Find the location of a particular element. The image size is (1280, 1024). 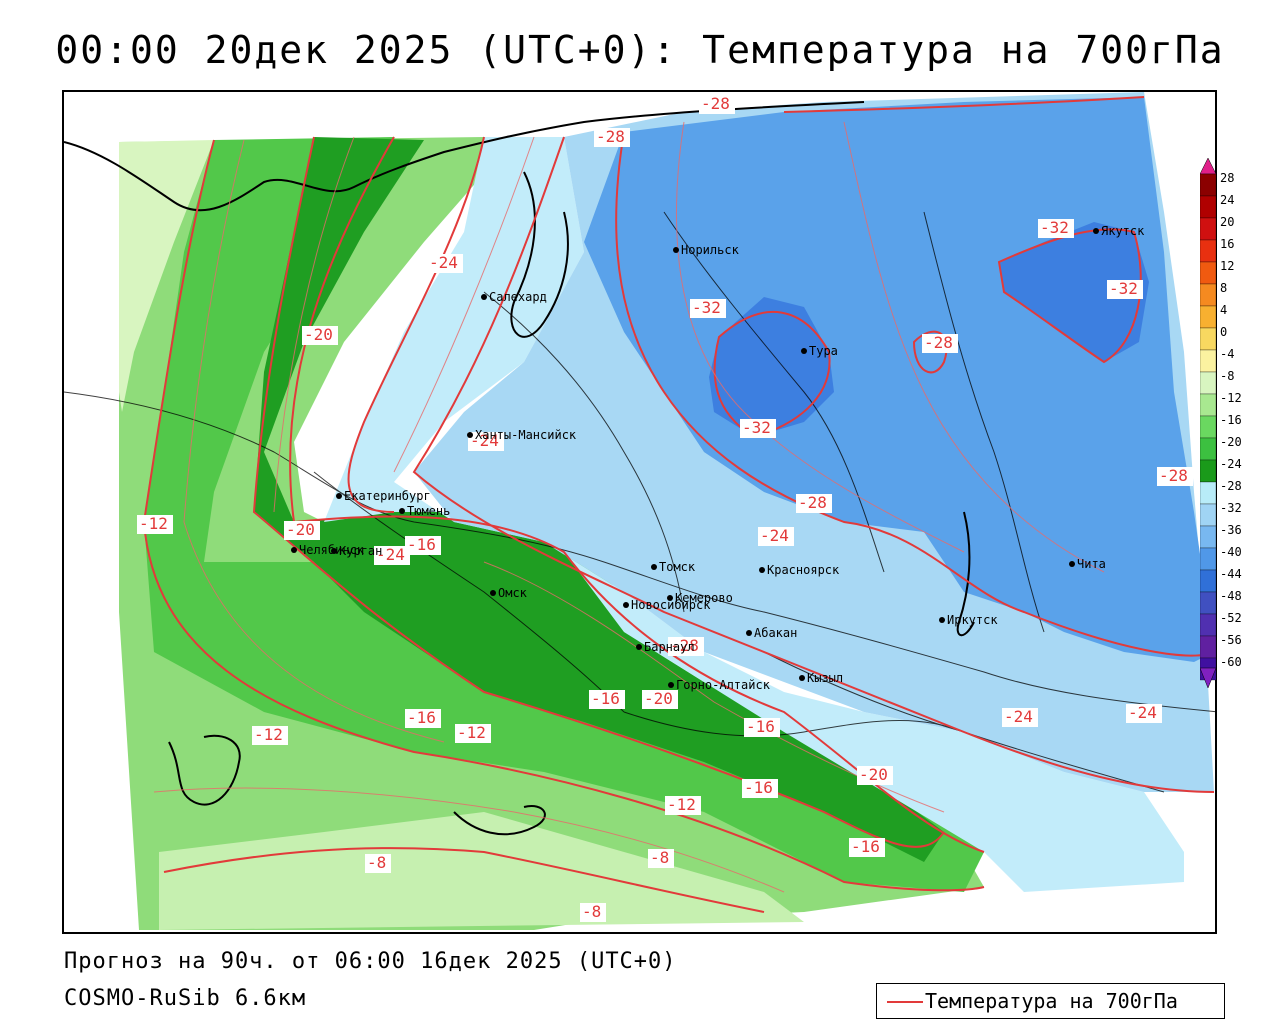

isotherm-label: -24 is located at coordinates (774, 535).